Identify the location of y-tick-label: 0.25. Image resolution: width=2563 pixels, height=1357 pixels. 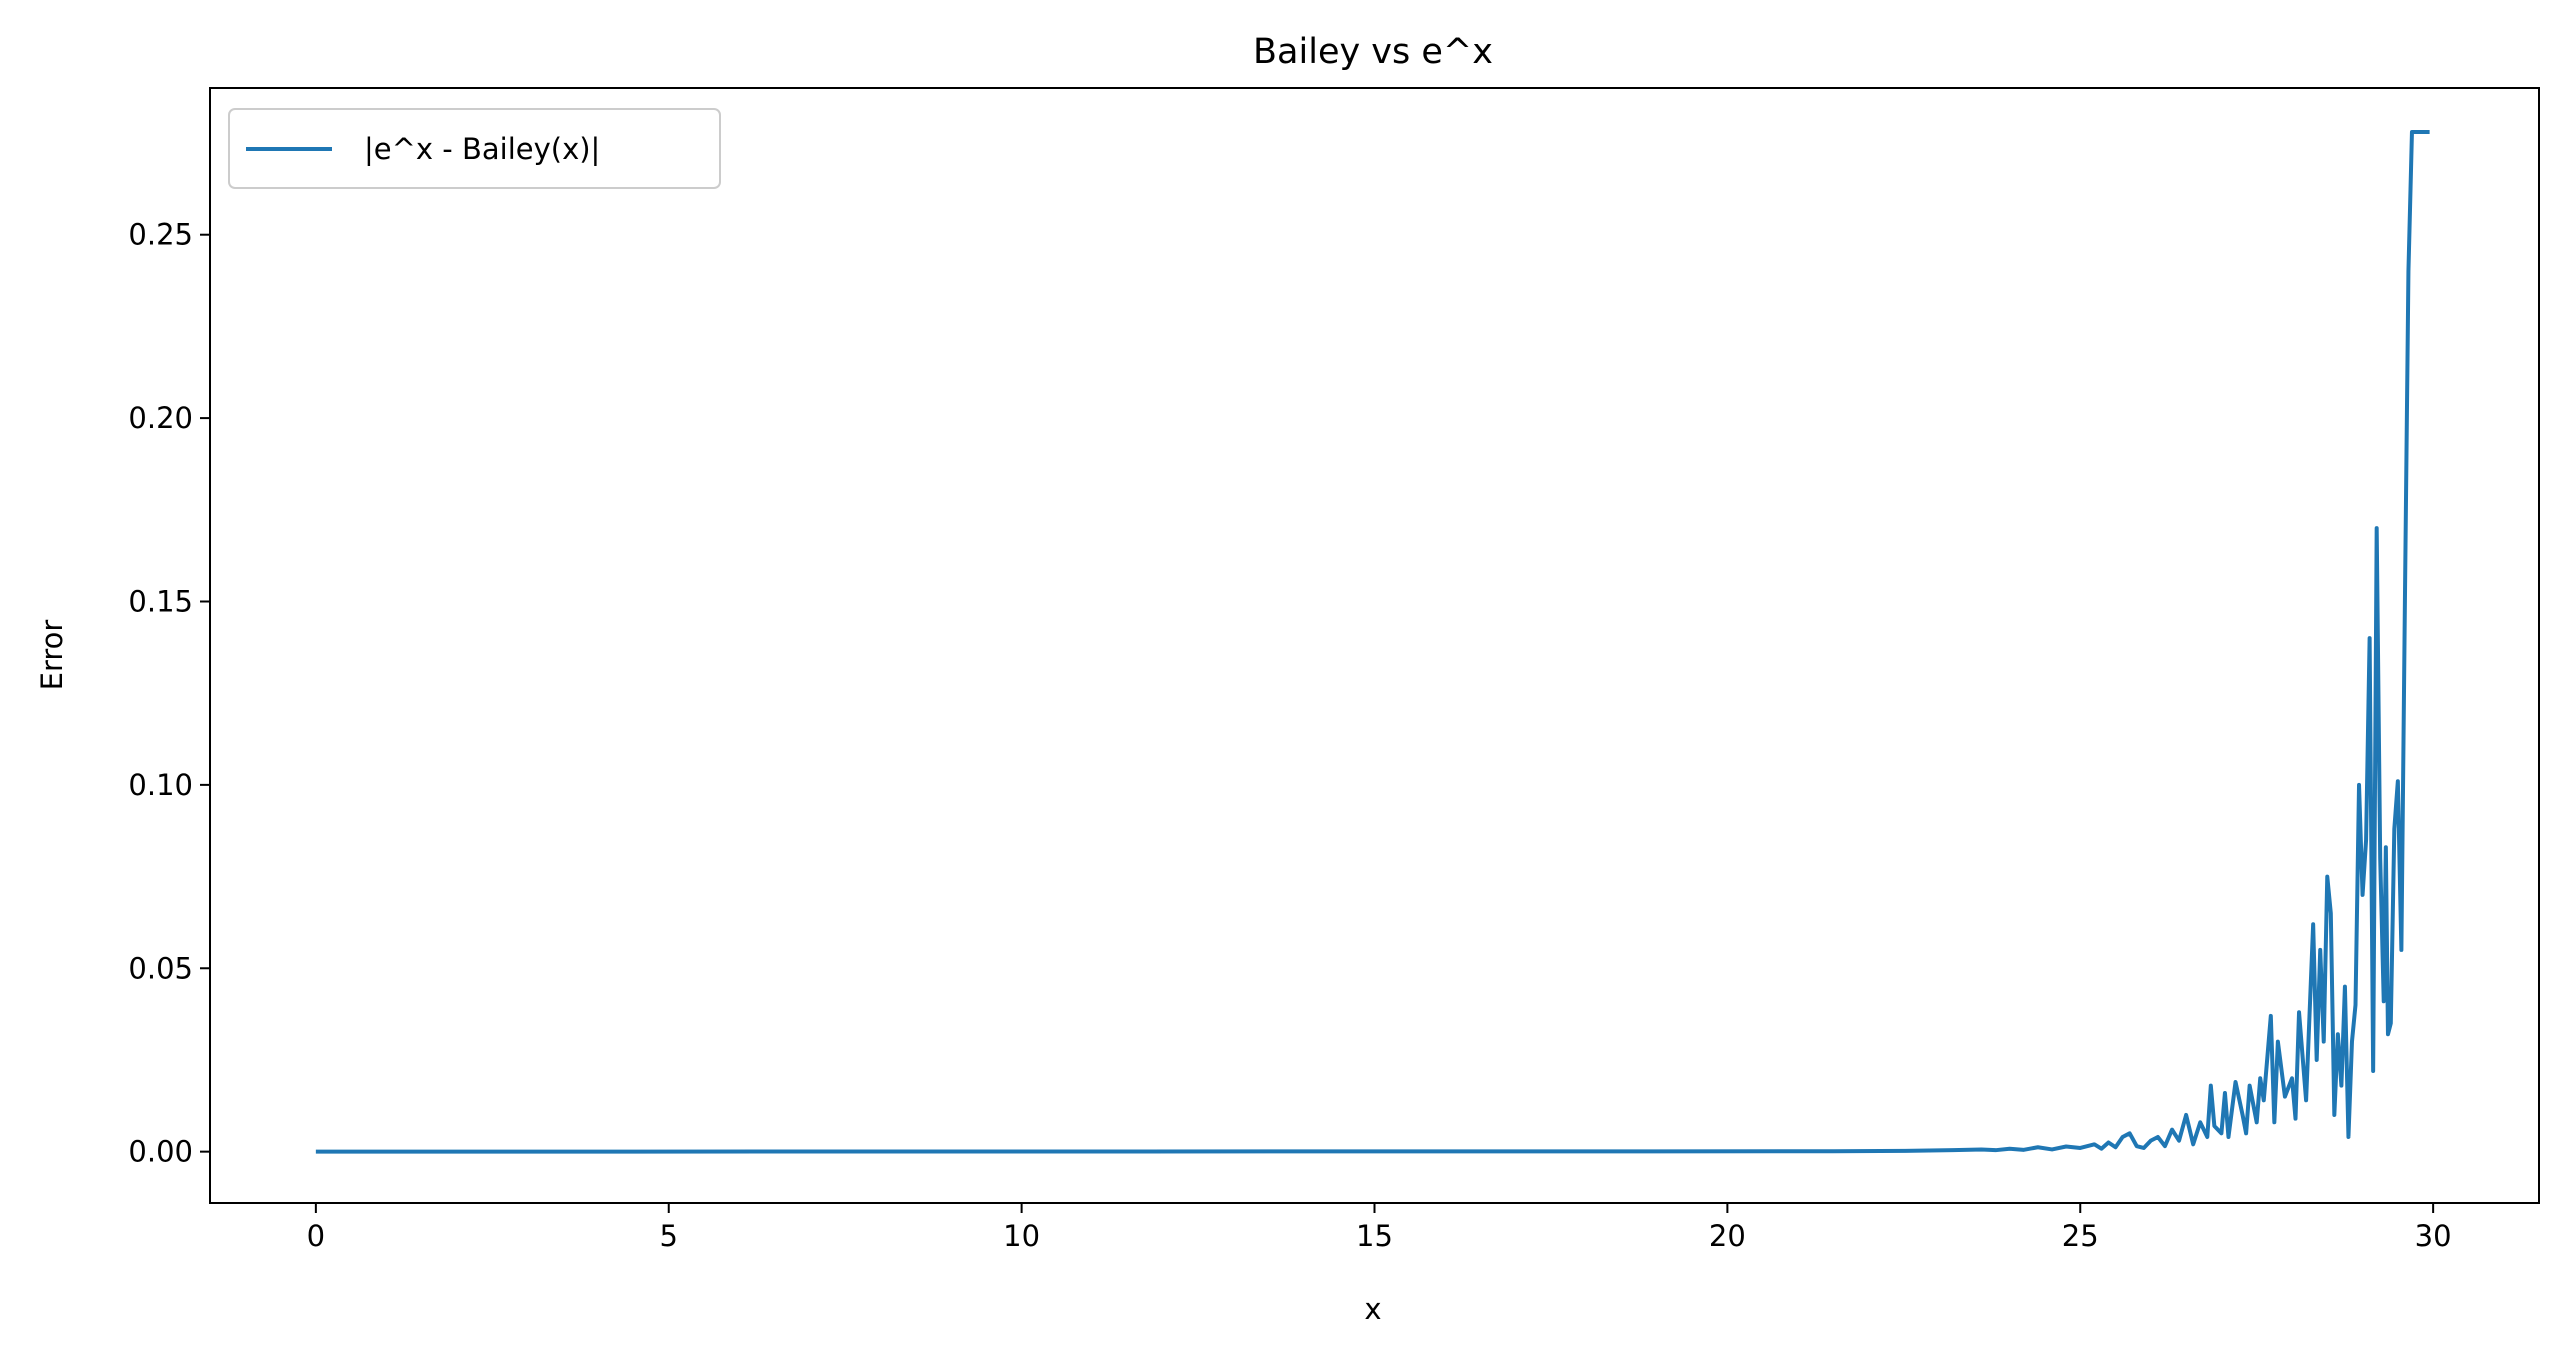
(160, 235).